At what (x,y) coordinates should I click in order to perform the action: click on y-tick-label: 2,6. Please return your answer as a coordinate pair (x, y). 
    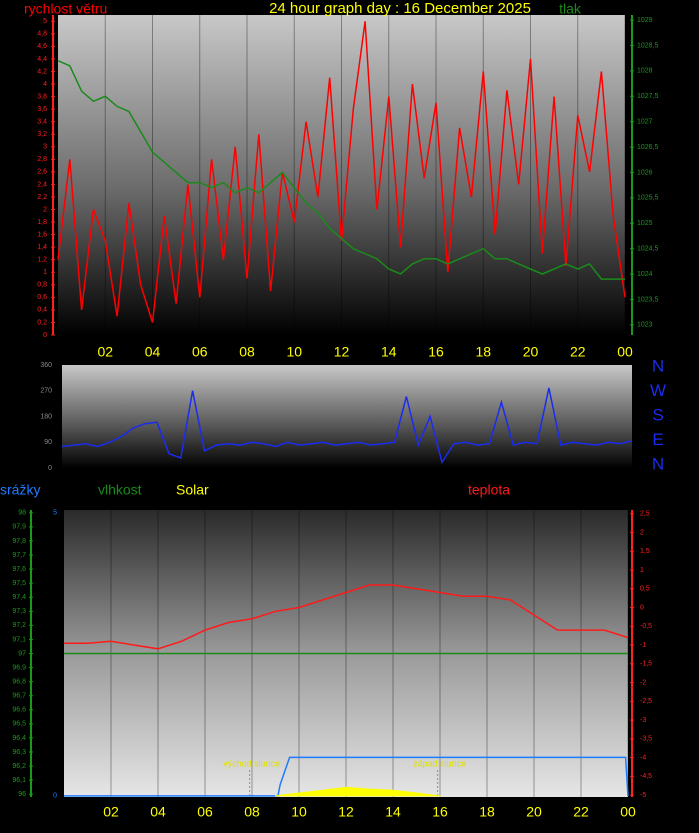
    Looking at the image, I should click on (42, 172).